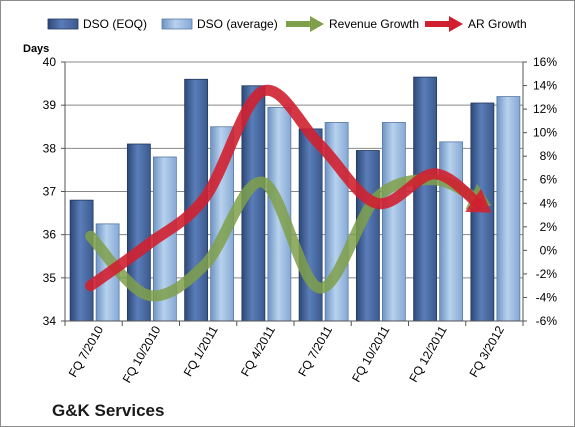 The height and width of the screenshot is (427, 575). What do you see at coordinates (545, 86) in the screenshot?
I see `y2-tick-label: 14%` at bounding box center [545, 86].